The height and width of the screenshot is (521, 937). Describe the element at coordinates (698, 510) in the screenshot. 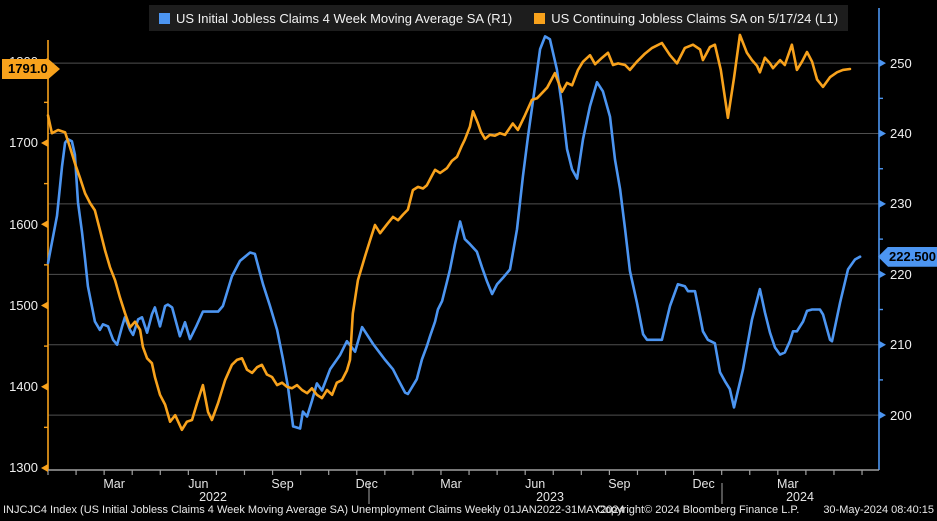

I see `copyright-text: Copyright© 2024 Bloomberg Finance L.P.` at that location.